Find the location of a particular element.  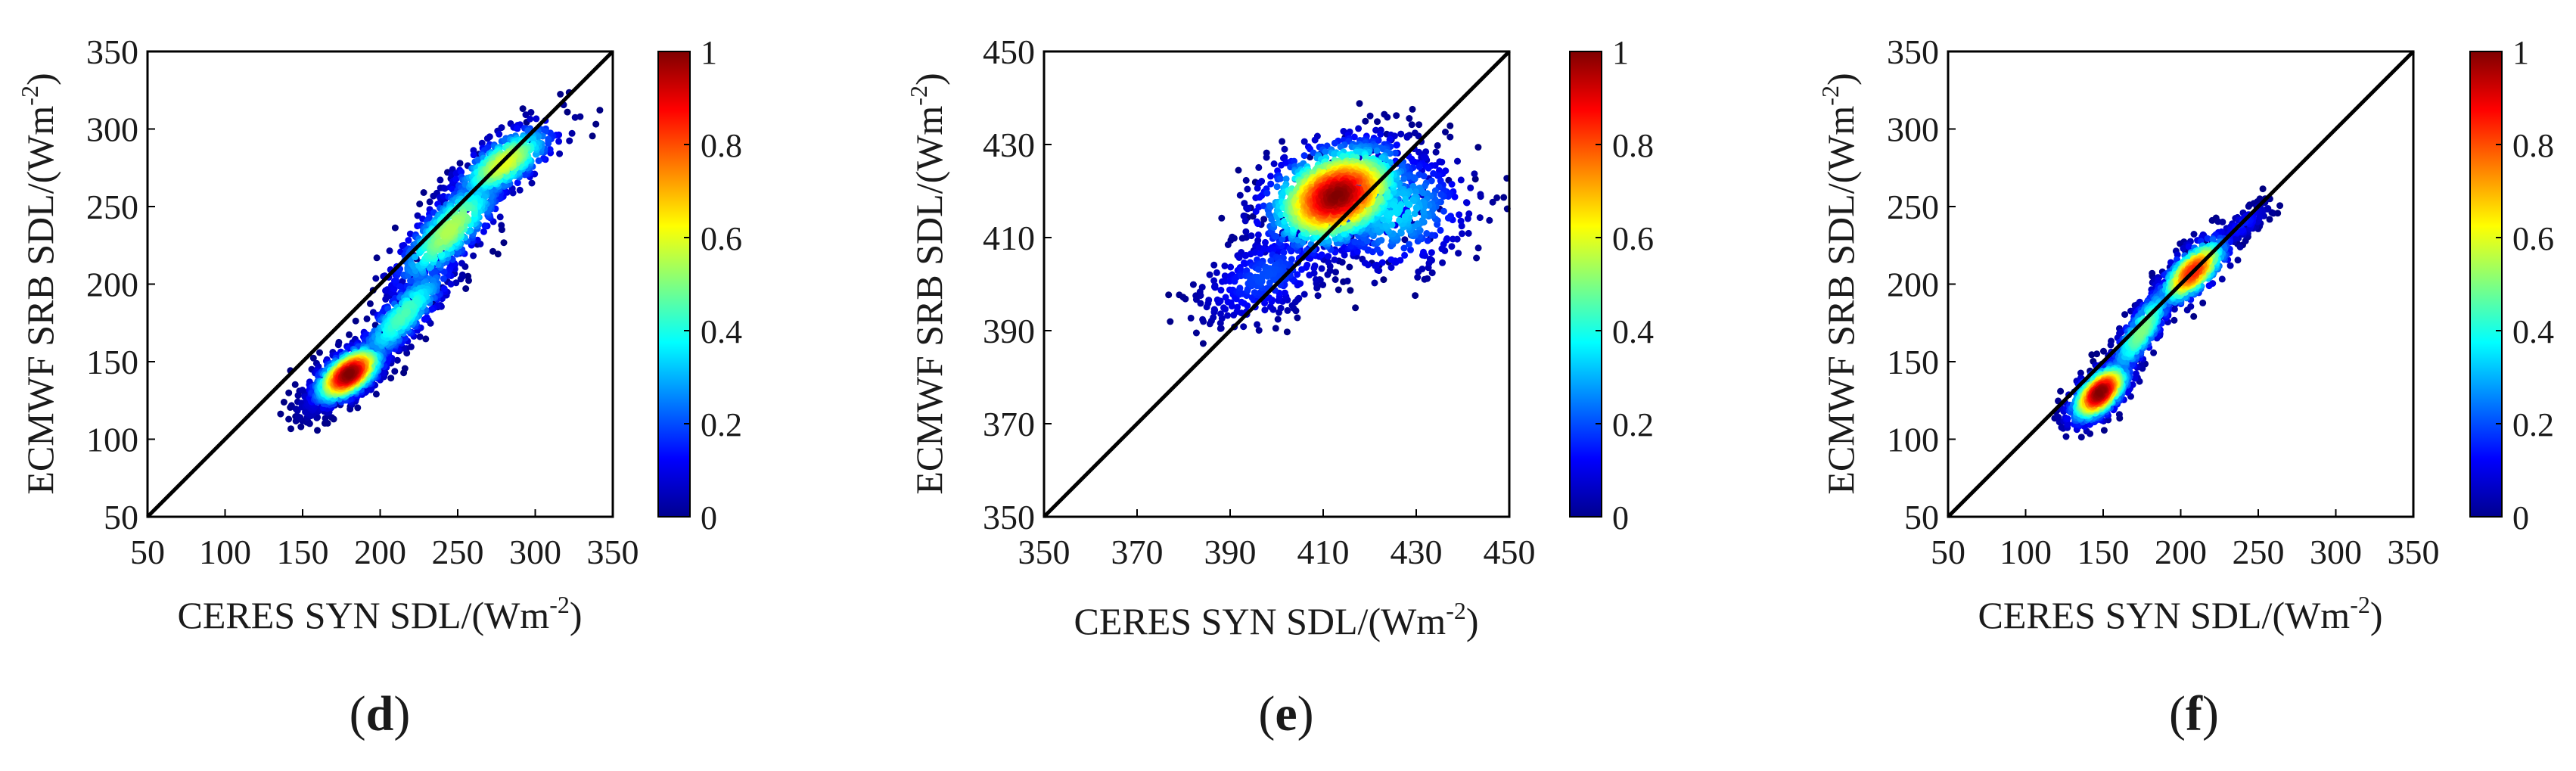

panel-d-x-ticks: 50 100 150 200 250 300 350 is located at coordinates (384, 540).